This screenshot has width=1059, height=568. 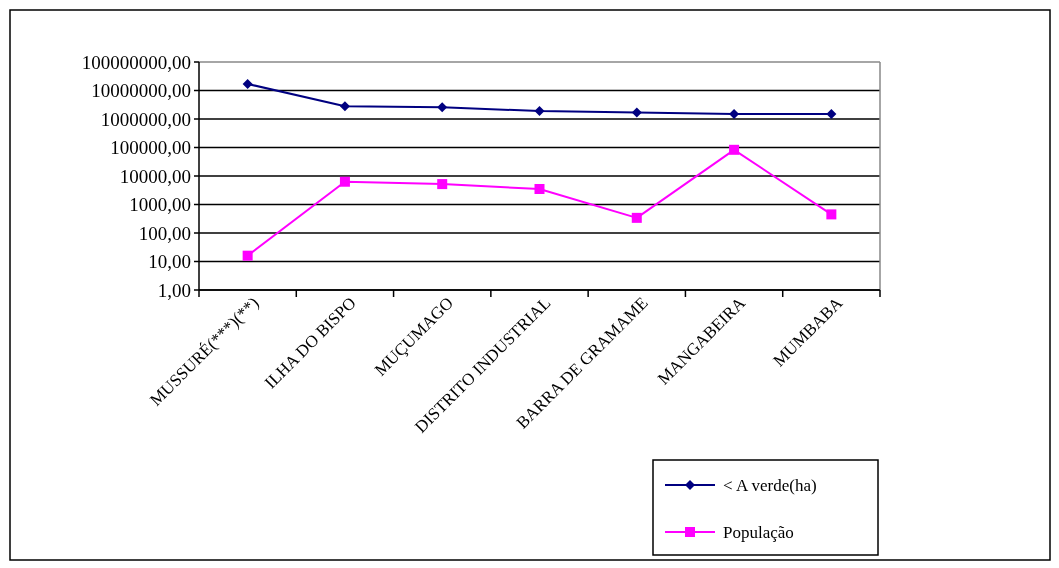 What do you see at coordinates (136, 62) in the screenshot?
I see `y-tick-label: 100000000,00` at bounding box center [136, 62].